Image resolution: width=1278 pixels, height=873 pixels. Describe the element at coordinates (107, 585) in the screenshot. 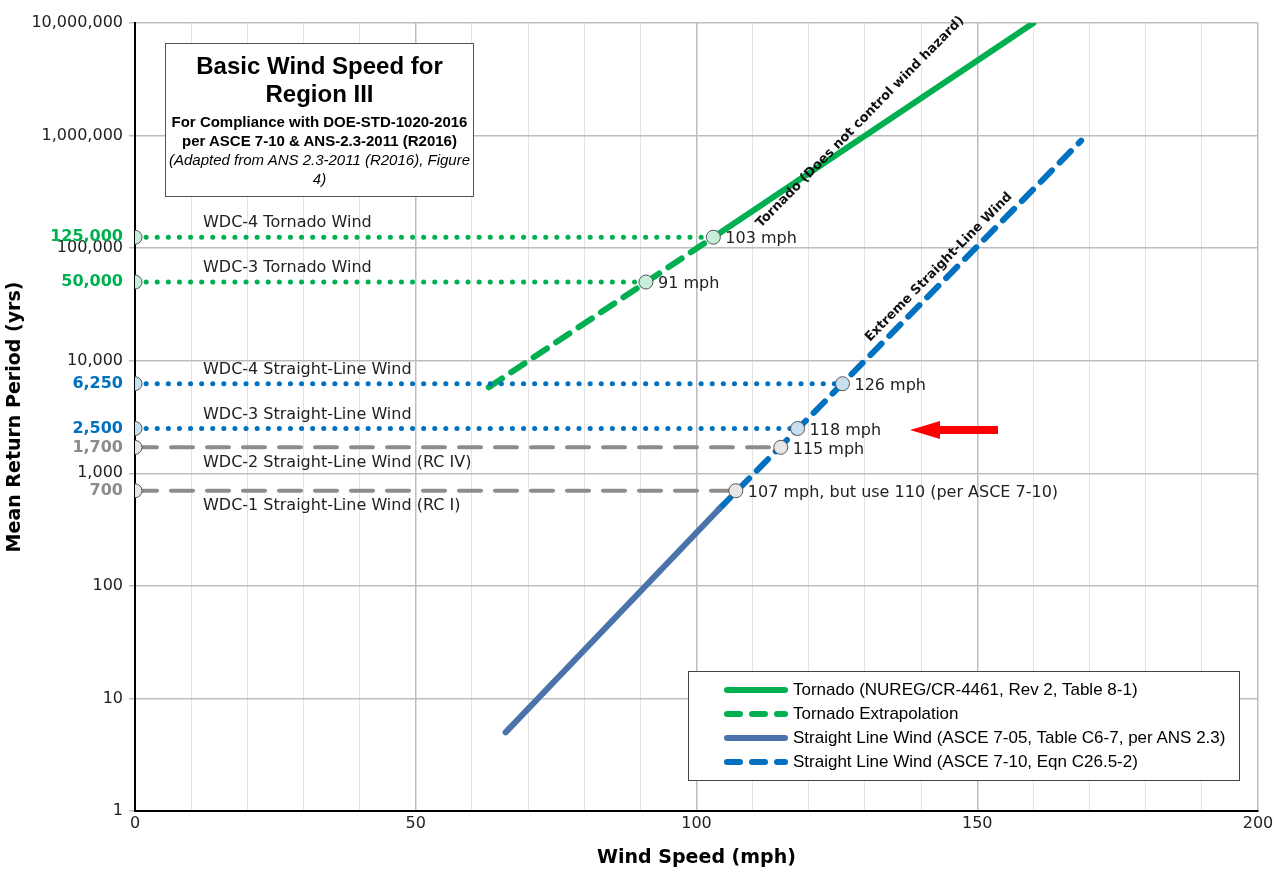

I see `y-tick-label: 100` at that location.